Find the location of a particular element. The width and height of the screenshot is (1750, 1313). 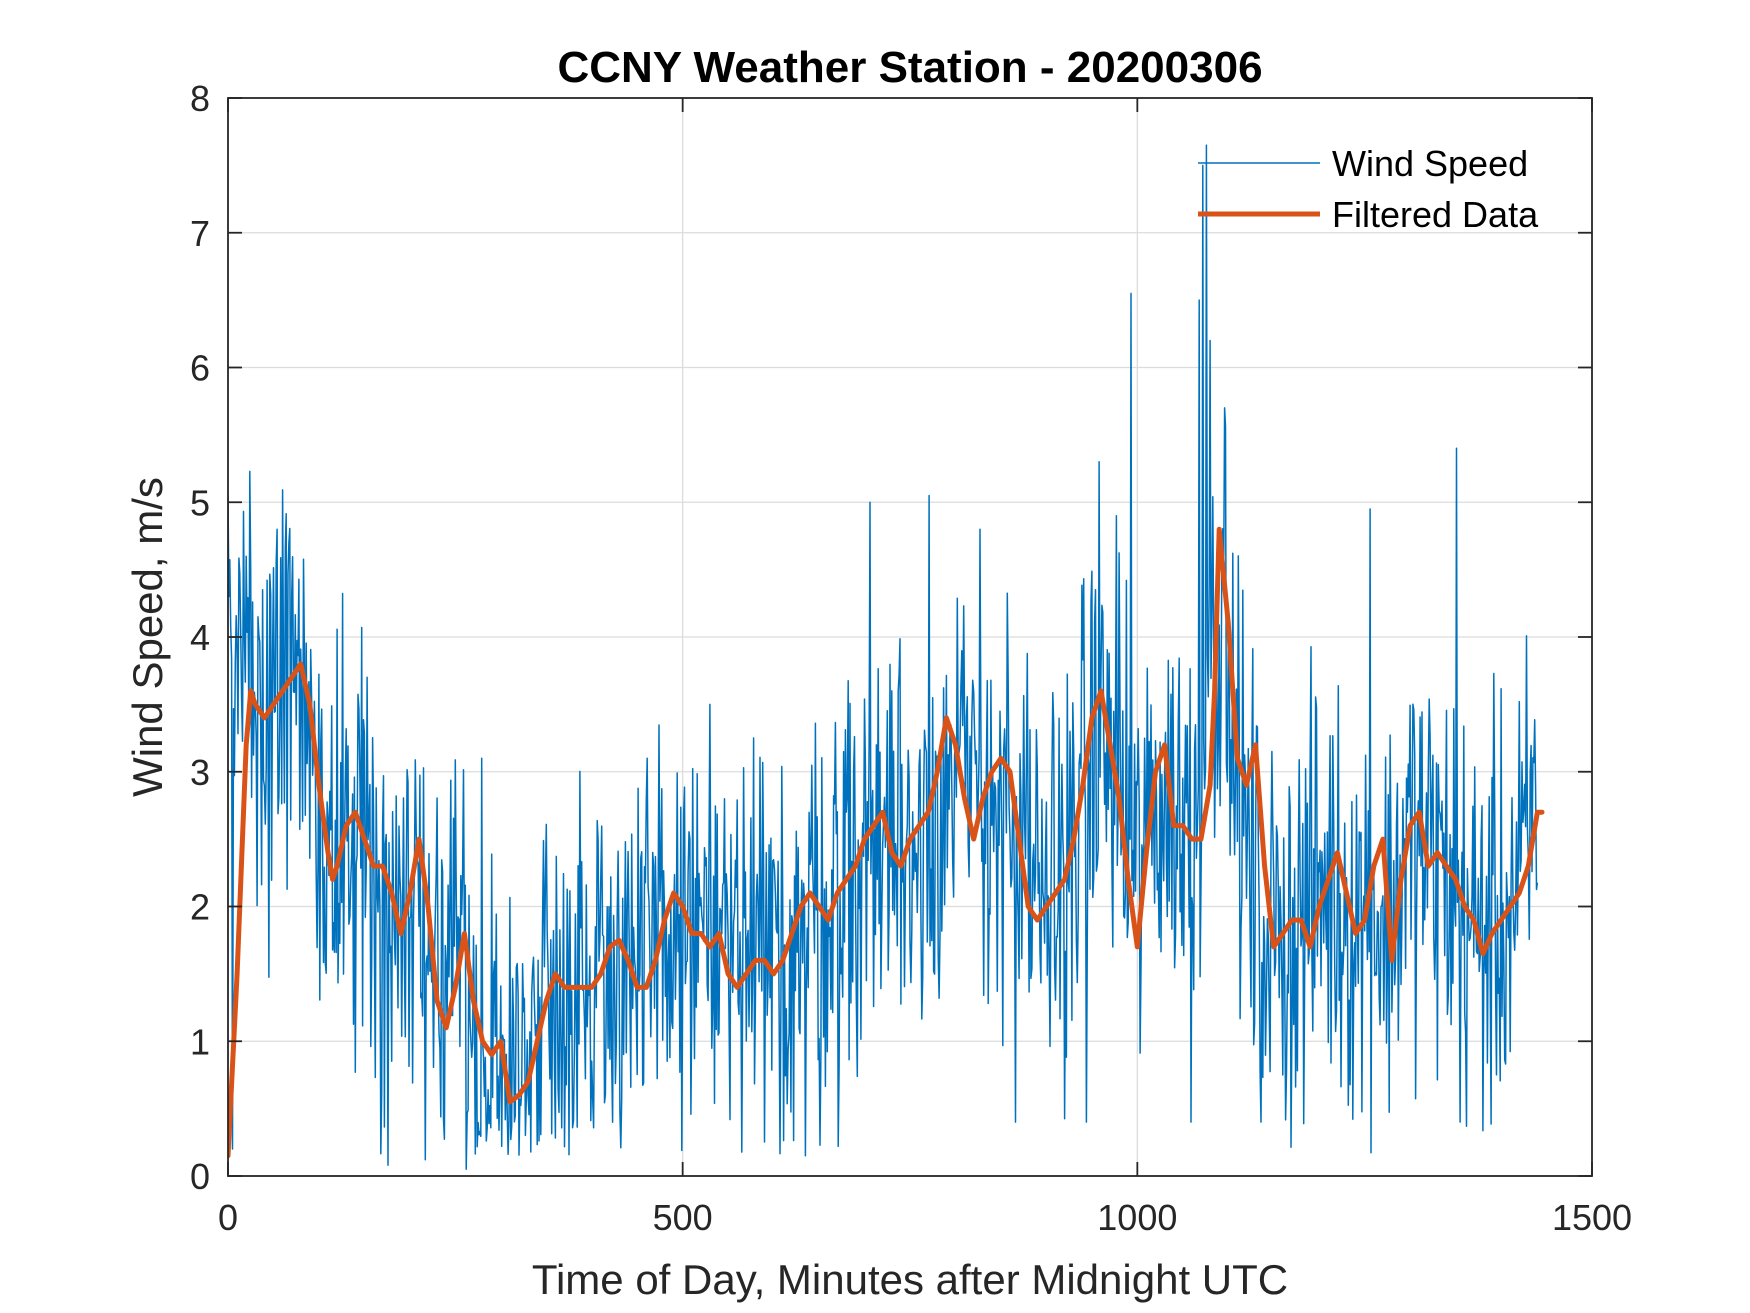

chart-title: CCNY Weather Station - 20200306 is located at coordinates (909, 67).